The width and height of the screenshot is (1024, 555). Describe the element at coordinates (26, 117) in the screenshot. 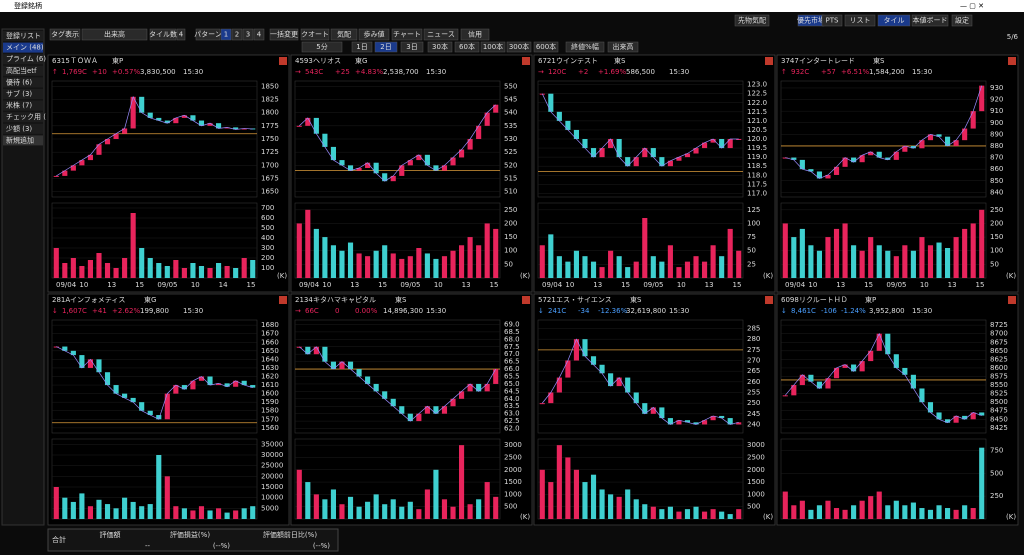

I see `sidebar-item: チェック用 (` at that location.